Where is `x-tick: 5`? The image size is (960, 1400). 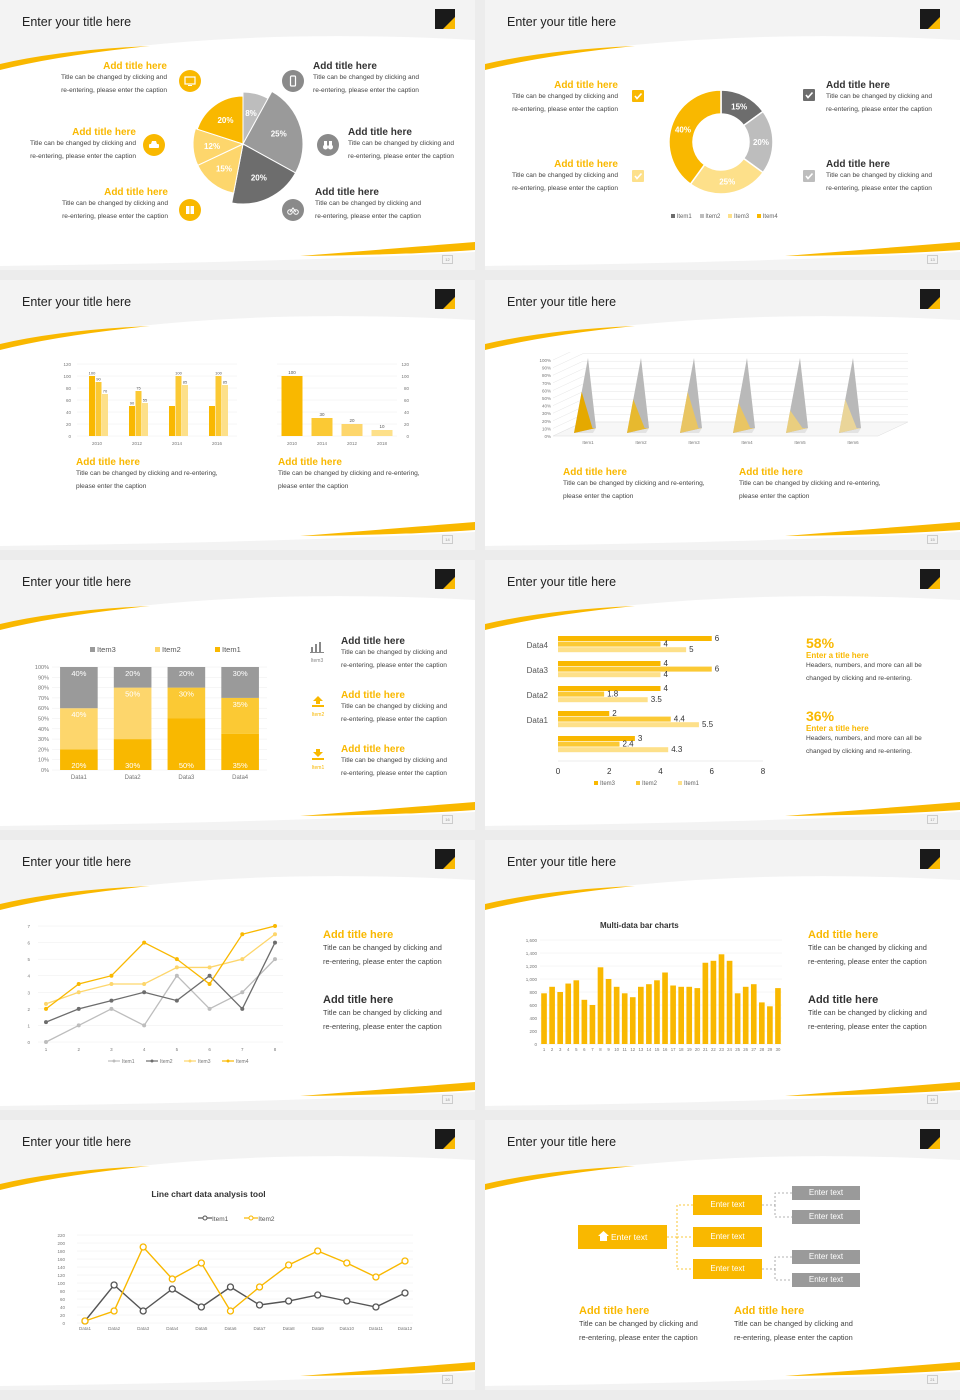 x-tick: 5 is located at coordinates (177, 1049).